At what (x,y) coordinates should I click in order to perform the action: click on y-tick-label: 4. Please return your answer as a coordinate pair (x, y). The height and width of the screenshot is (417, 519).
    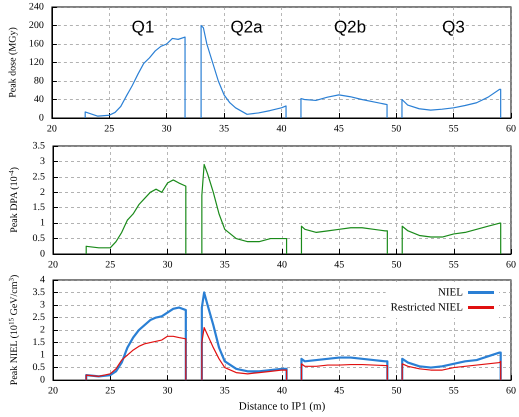
    Looking at the image, I should click on (42, 280).